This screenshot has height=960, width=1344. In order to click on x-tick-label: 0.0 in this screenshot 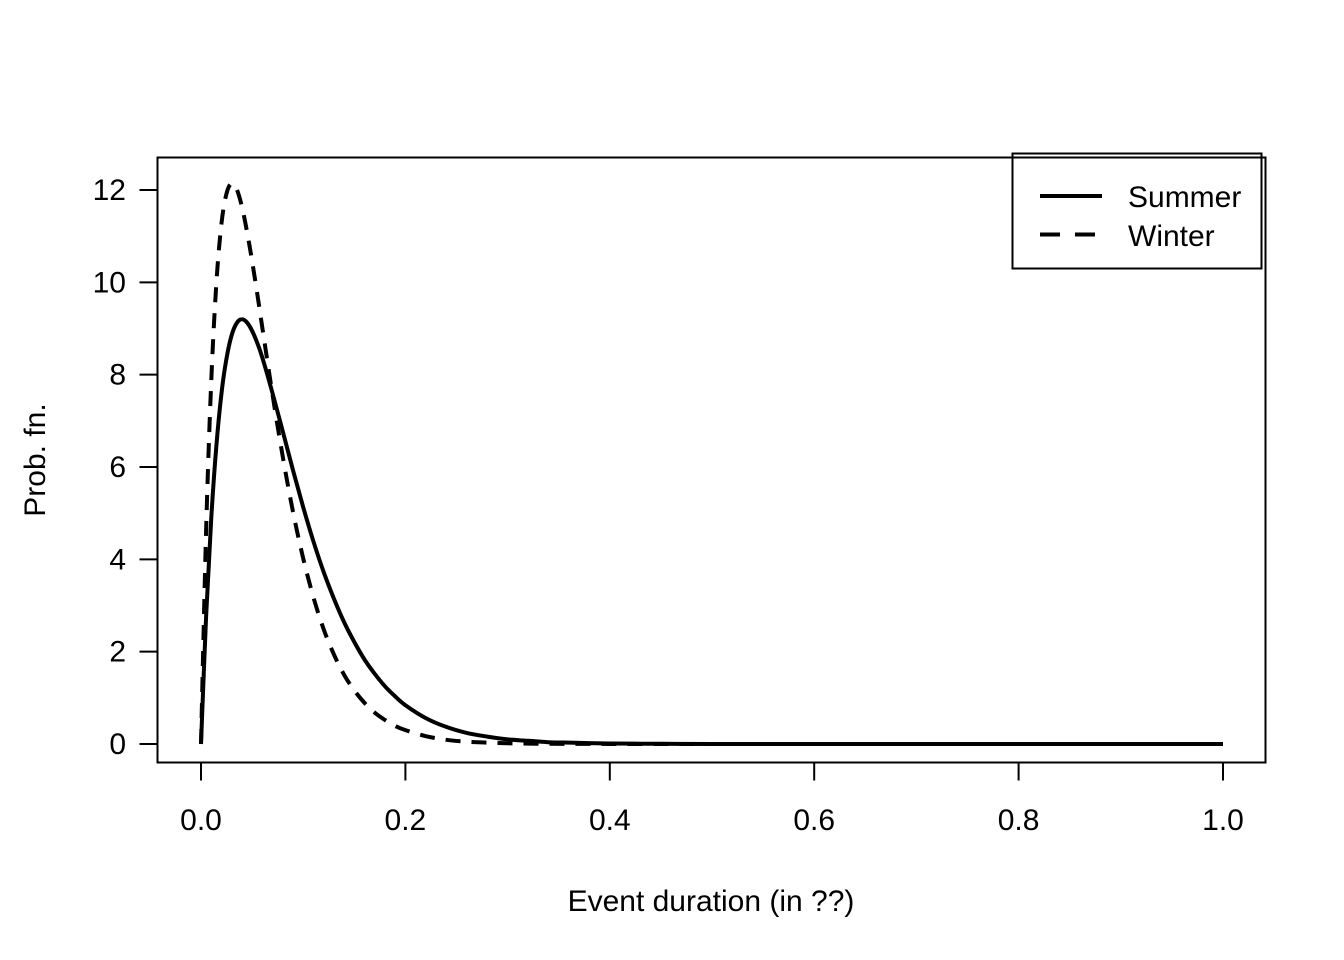, I will do `click(201, 820)`.